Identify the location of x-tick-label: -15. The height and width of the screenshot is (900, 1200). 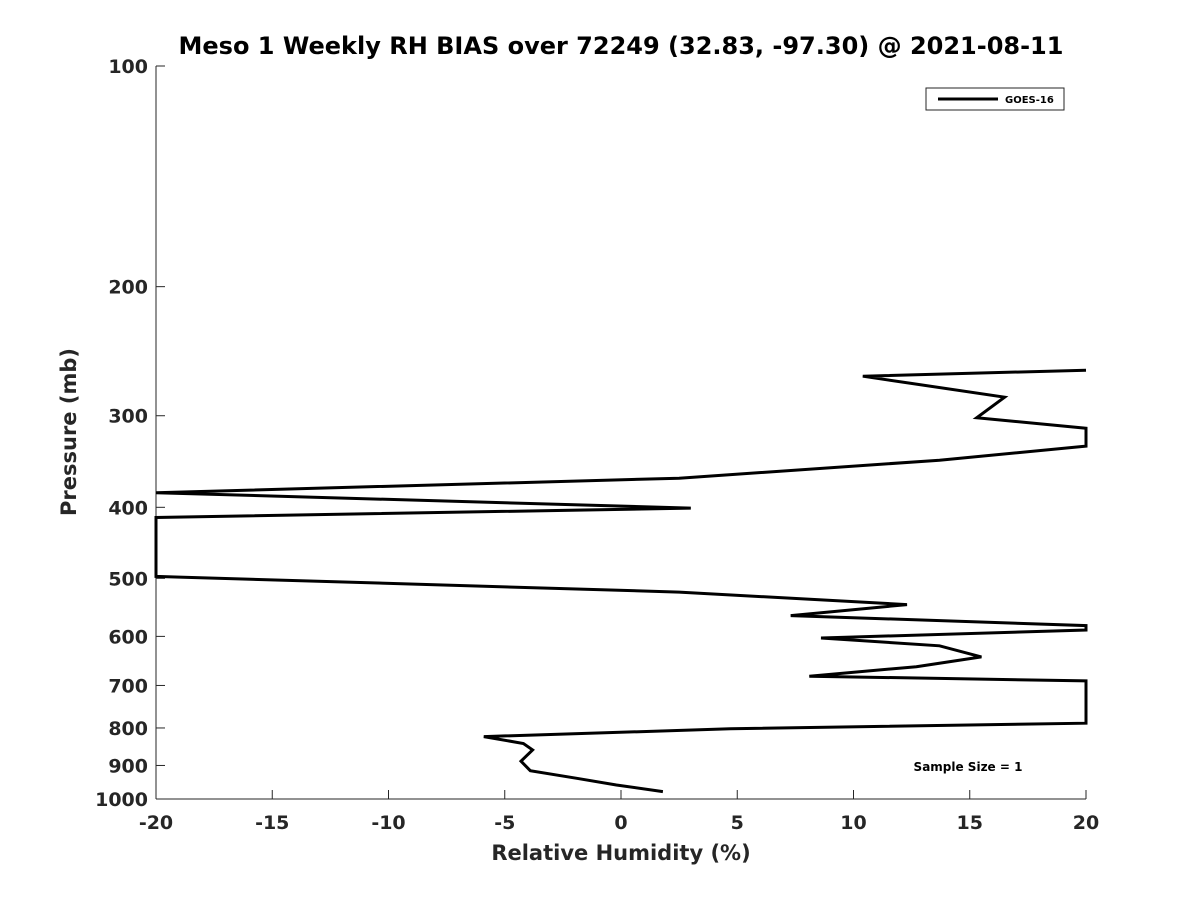
(272, 823).